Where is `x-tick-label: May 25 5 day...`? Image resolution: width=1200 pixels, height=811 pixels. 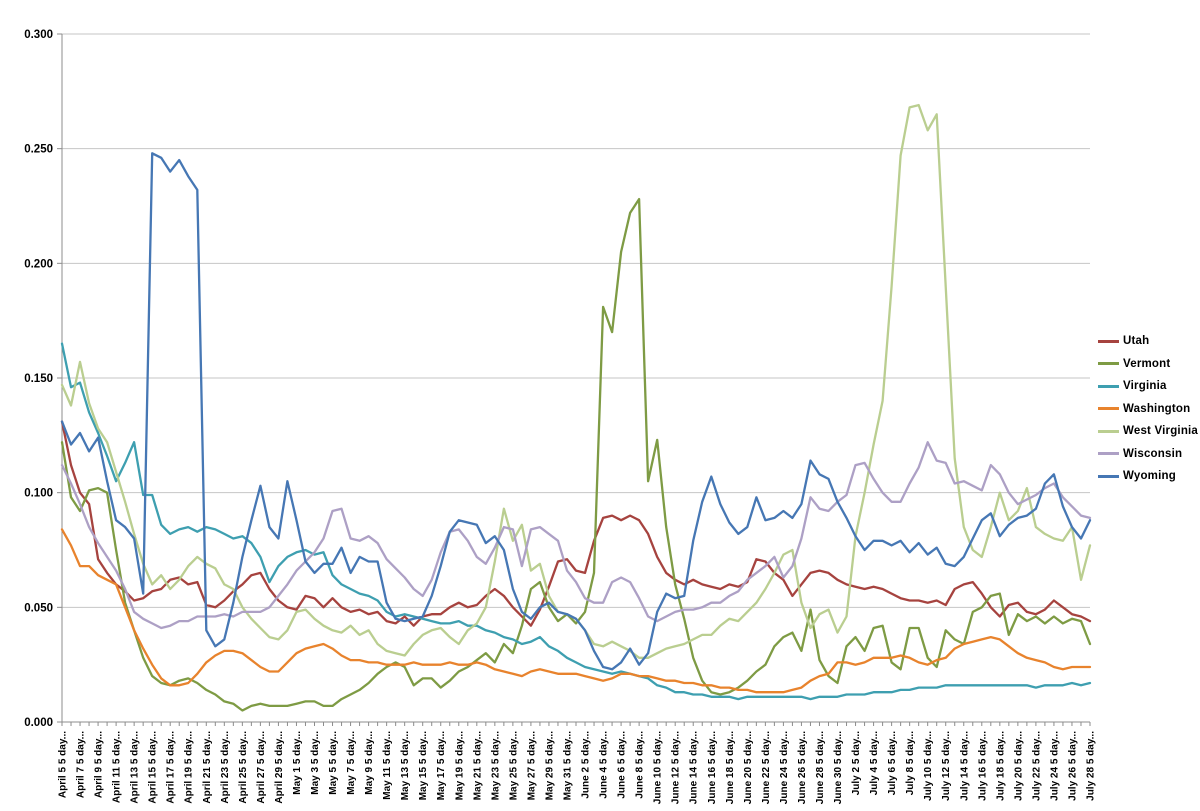
x-tick-label: May 25 5 day... is located at coordinates (513, 766).